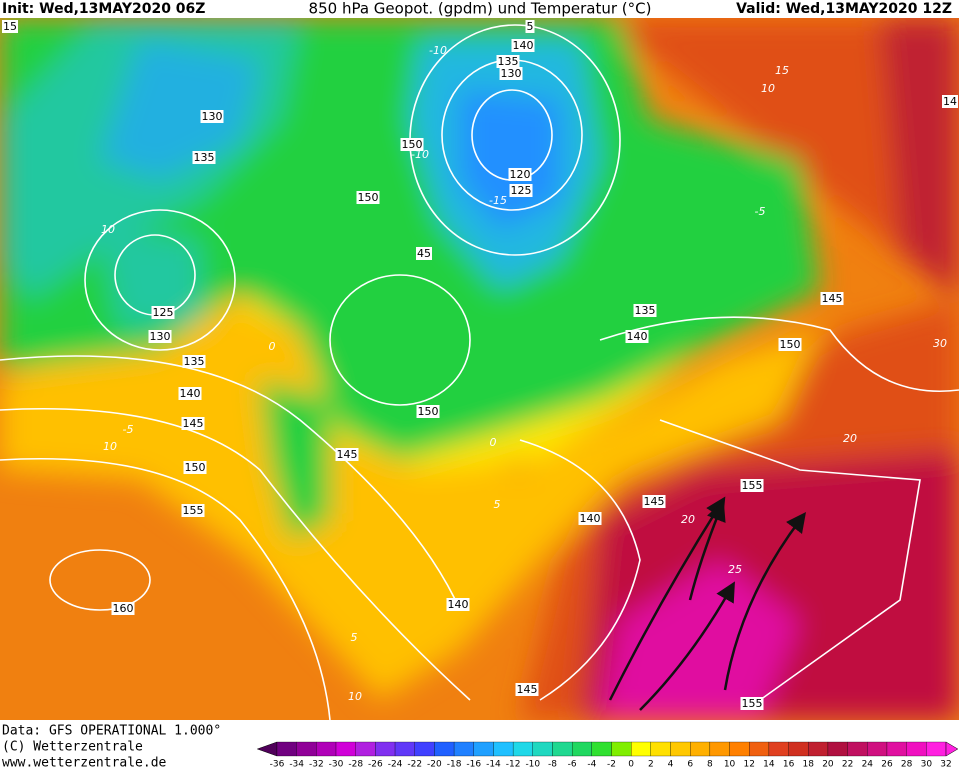 Image resolution: width=959 pixels, height=774 pixels. Describe the element at coordinates (84, 763) in the screenshot. I see `url: www.wetterzentrale.de` at that location.